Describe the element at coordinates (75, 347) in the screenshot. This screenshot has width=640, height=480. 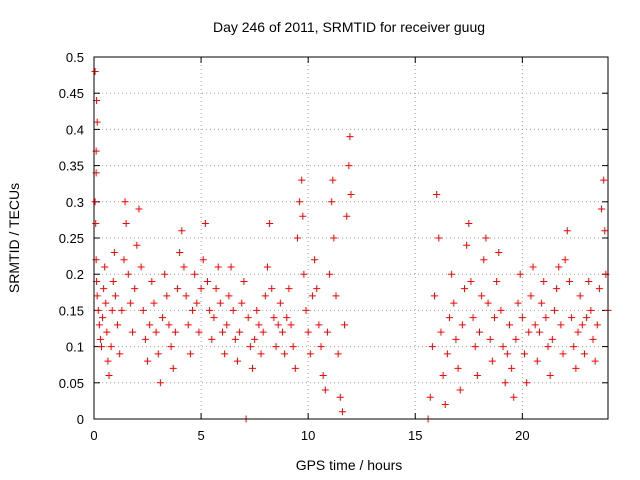
I see `y-tick-label: 0.1` at that location.